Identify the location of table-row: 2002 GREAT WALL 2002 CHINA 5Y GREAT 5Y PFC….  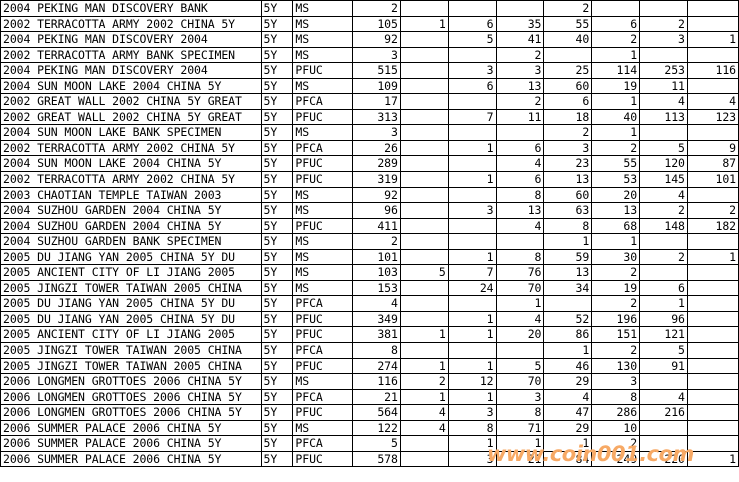
(369, 101).